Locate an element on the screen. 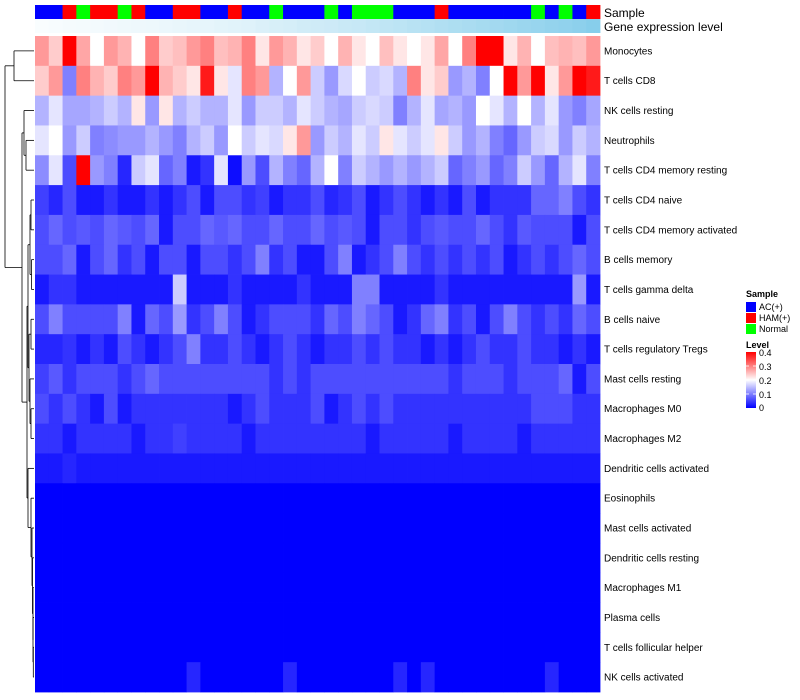 This screenshot has height=700, width=800. legend-swatch-ac is located at coordinates (751, 307).